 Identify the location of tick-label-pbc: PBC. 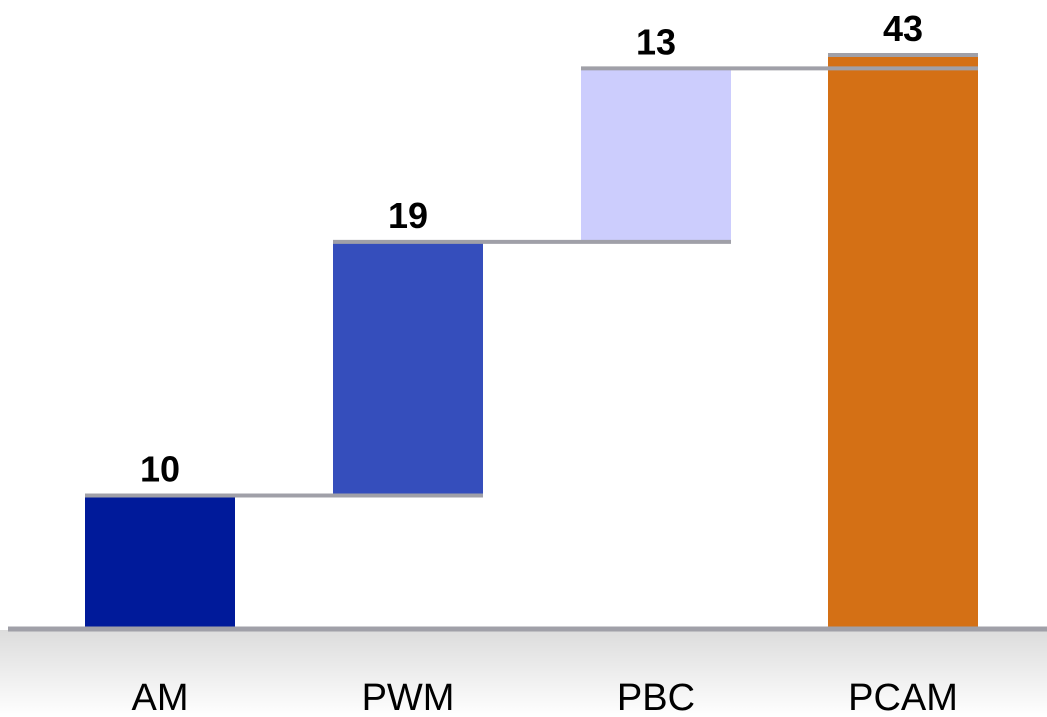
(656, 697).